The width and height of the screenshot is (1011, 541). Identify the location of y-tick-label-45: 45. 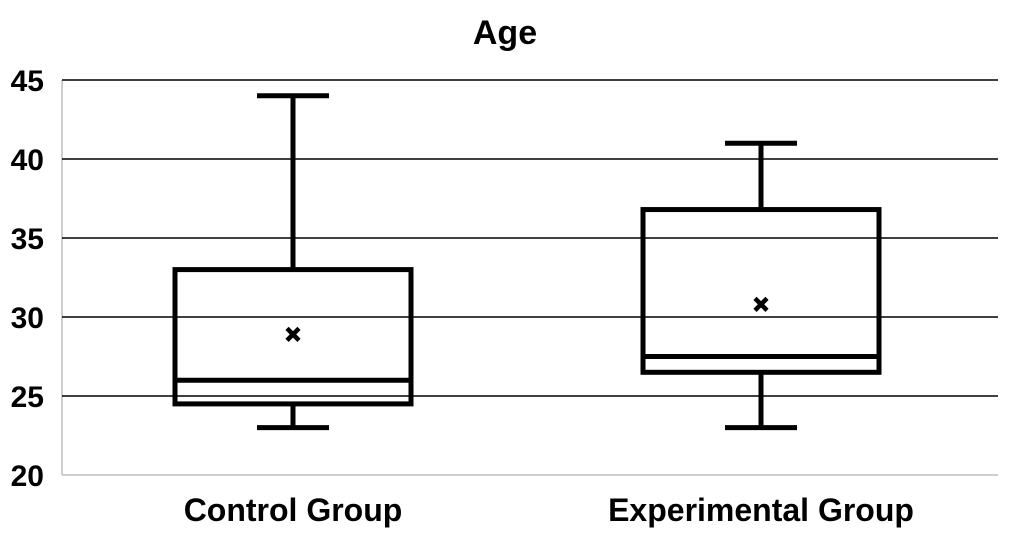
(27, 81).